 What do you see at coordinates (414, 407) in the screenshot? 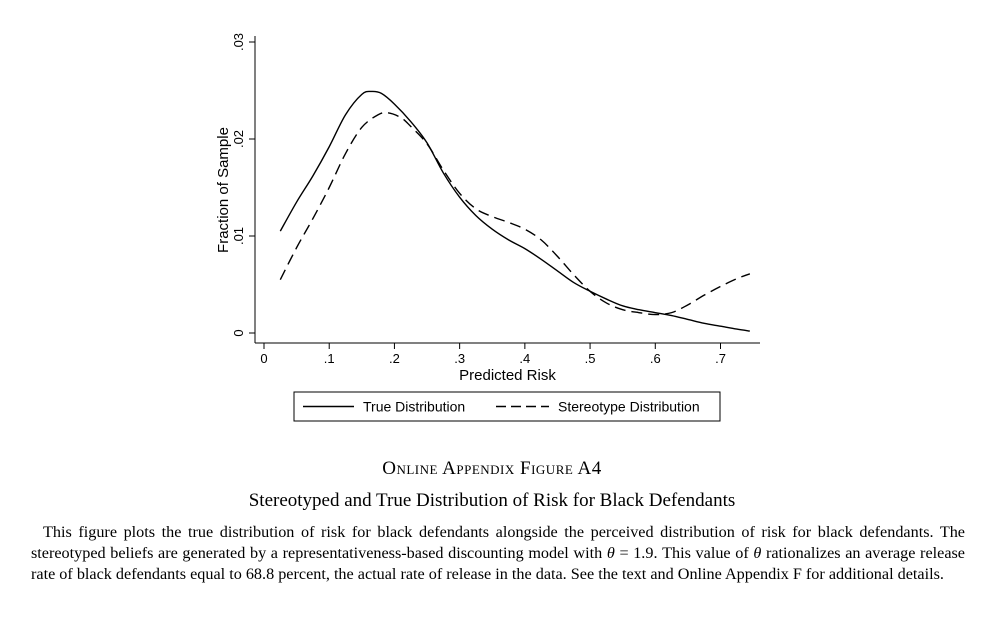
I see `legend-label-true: True Distribution` at bounding box center [414, 407].